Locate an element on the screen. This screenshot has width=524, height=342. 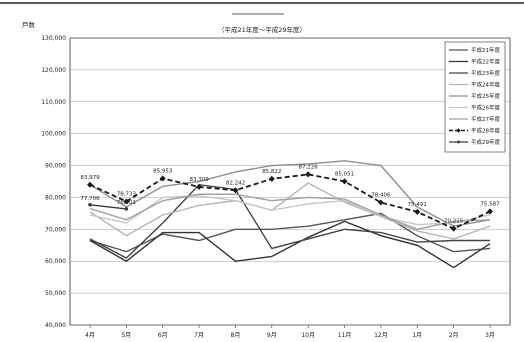
y-tick-label: 60,000 is located at coordinates (55, 261).